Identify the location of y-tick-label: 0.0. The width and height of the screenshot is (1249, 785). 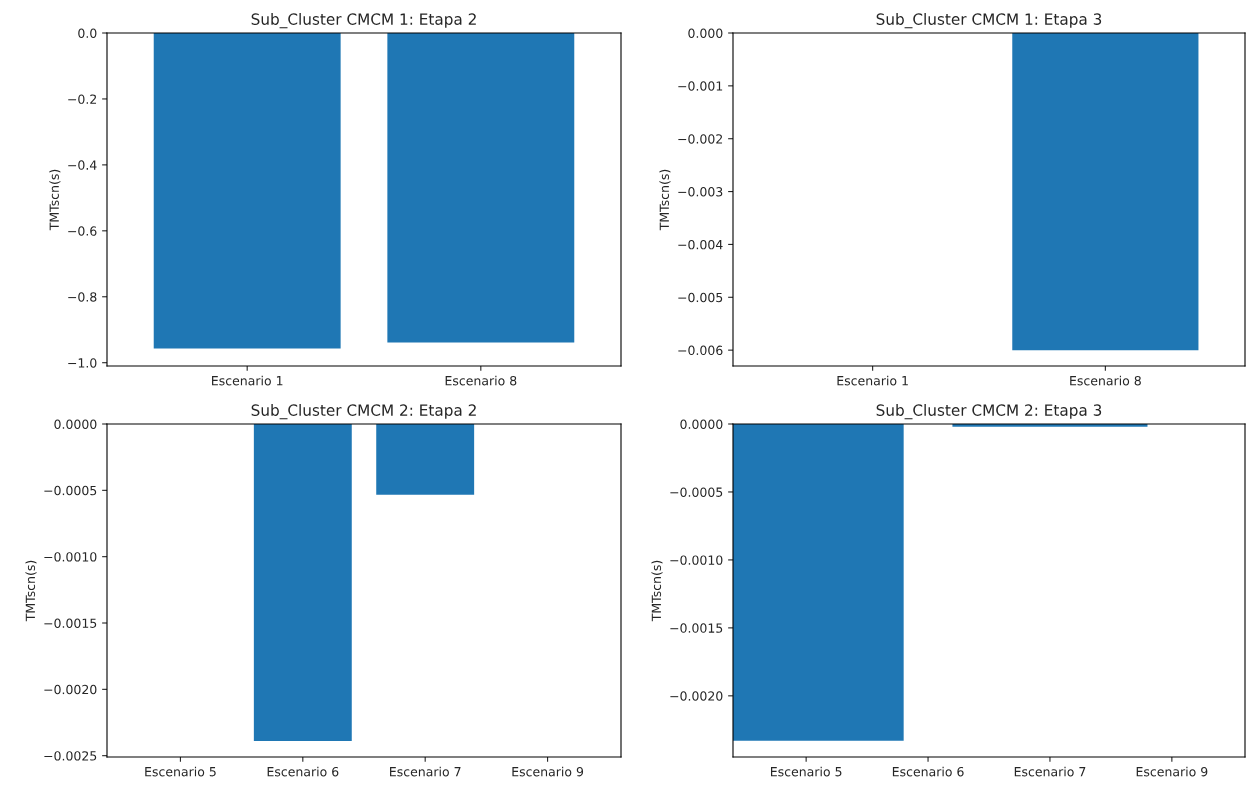
(87, 33).